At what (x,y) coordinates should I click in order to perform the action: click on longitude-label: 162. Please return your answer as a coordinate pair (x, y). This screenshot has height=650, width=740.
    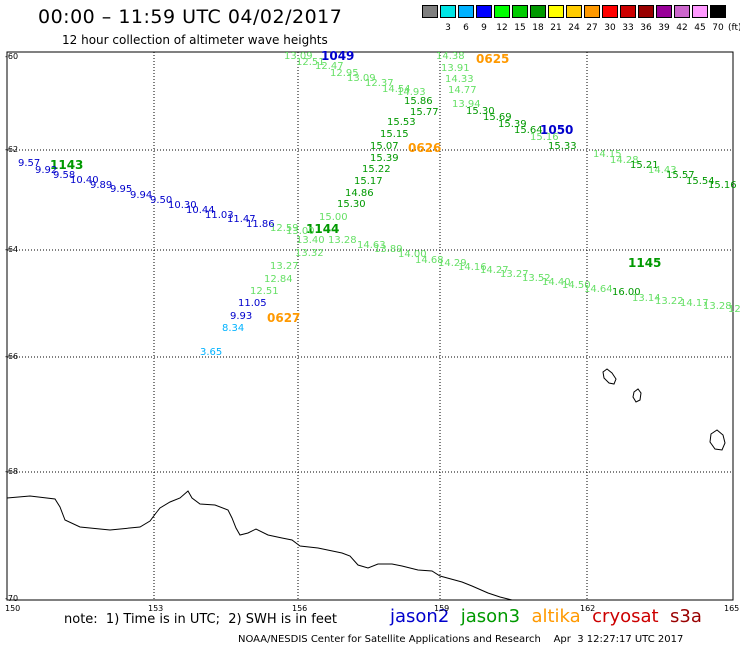
    Looking at the image, I should click on (588, 608).